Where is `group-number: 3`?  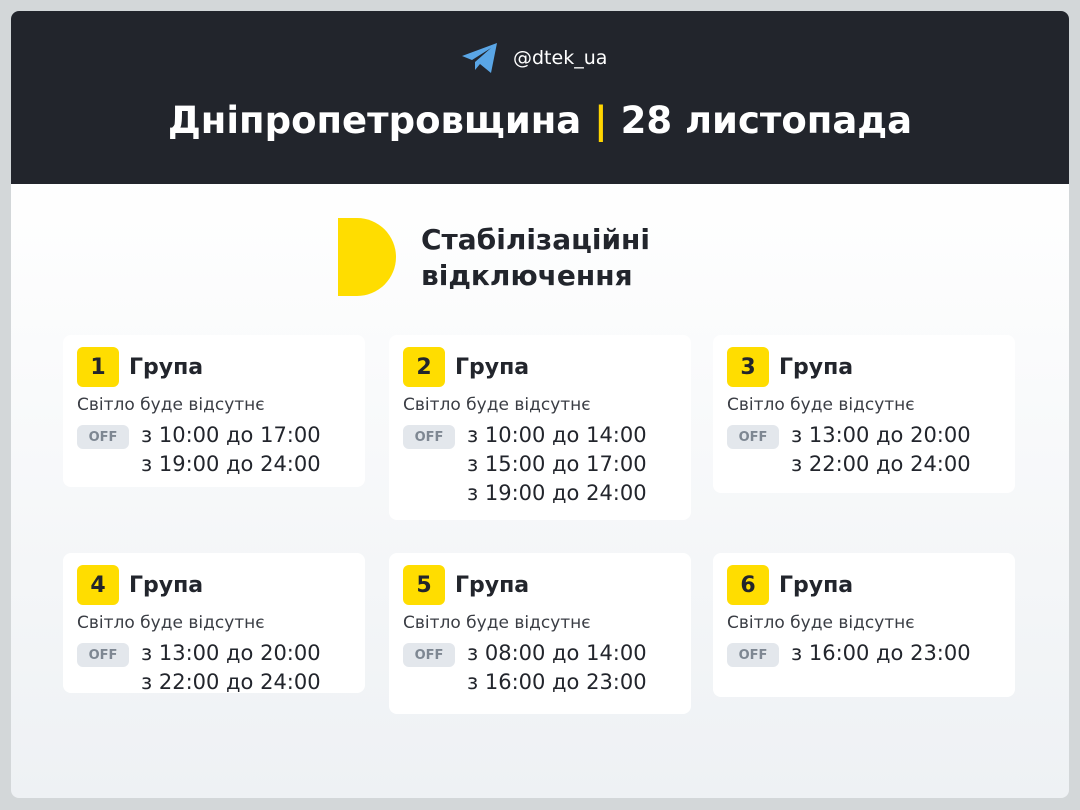
group-number: 3 is located at coordinates (748, 367).